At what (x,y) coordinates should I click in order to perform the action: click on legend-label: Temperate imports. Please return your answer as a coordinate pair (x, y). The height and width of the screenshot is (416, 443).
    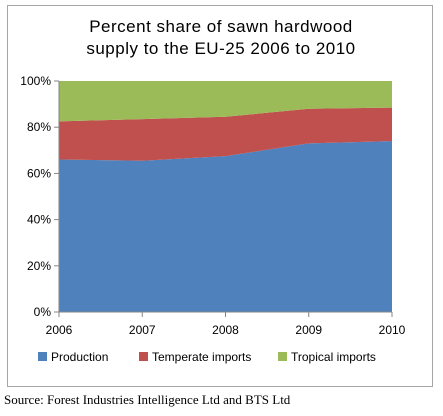
    Looking at the image, I should click on (201, 357).